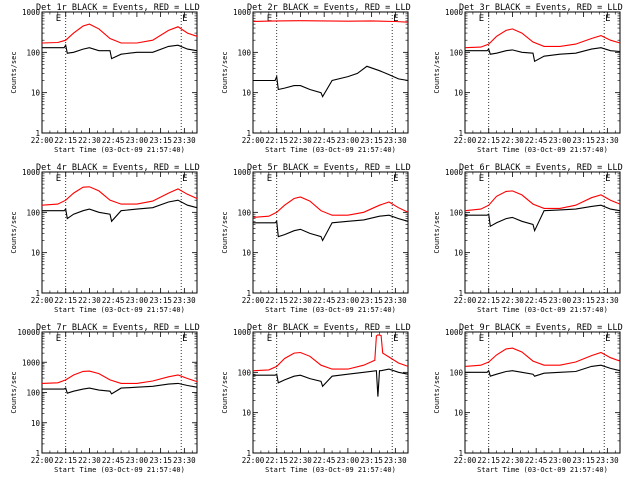  What do you see at coordinates (28, 332) in the screenshot?
I see `y-tick-label: 10000` at bounding box center [28, 332].